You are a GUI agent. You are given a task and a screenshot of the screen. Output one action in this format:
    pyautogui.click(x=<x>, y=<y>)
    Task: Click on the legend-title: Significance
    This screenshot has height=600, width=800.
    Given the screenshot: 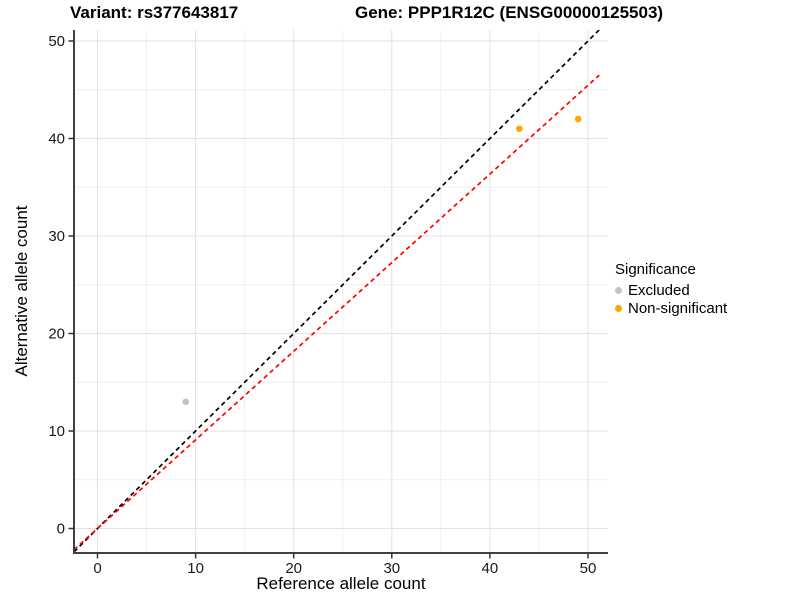 What is the action you would take?
    pyautogui.click(x=655, y=269)
    